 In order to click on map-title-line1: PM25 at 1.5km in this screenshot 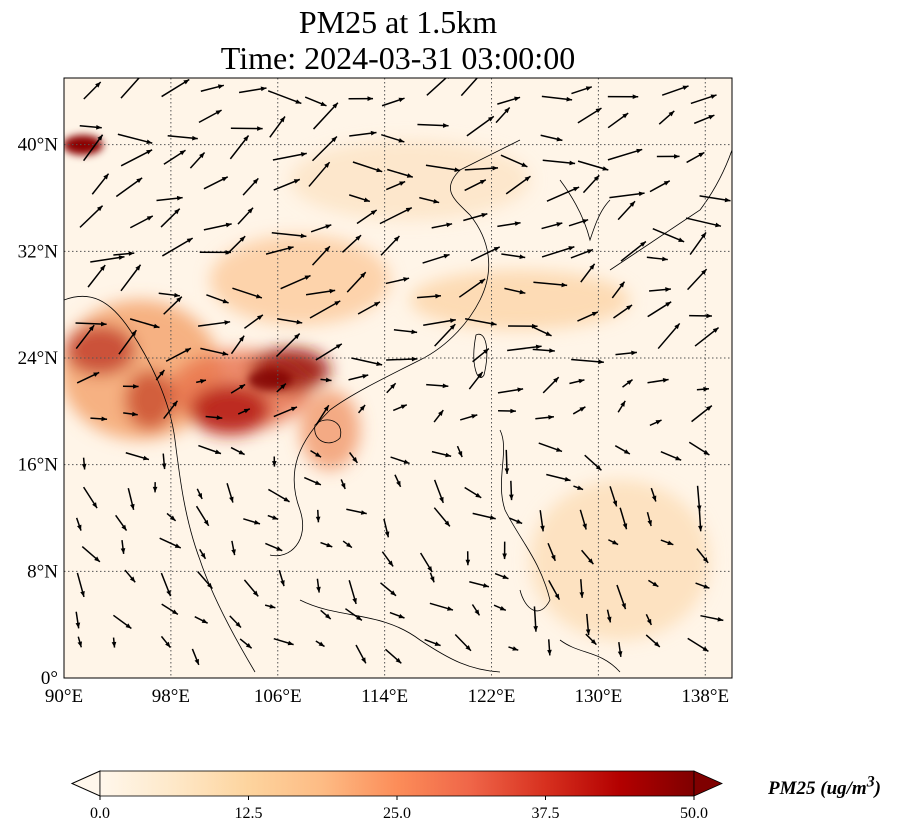, I will do `click(398, 22)`.